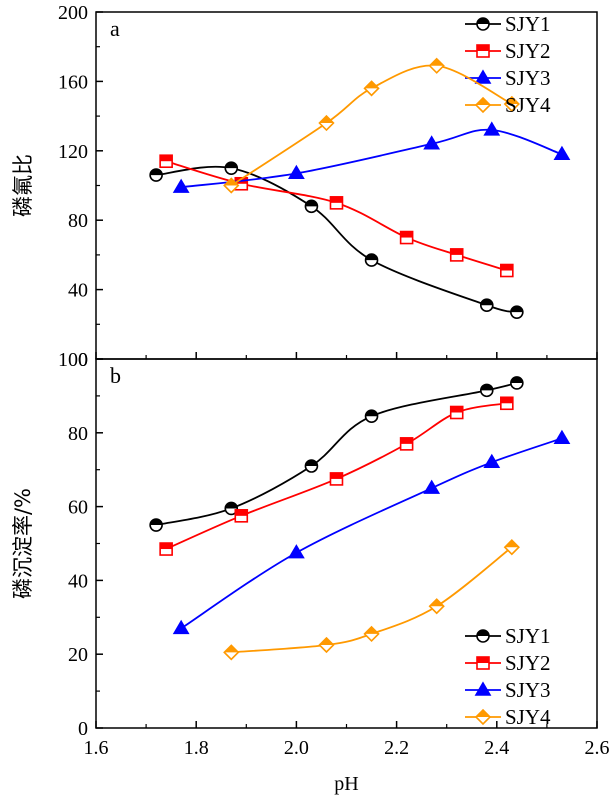  Describe the element at coordinates (597, 748) in the screenshot. I see `panel-b-xtick-label: 2.6` at that location.